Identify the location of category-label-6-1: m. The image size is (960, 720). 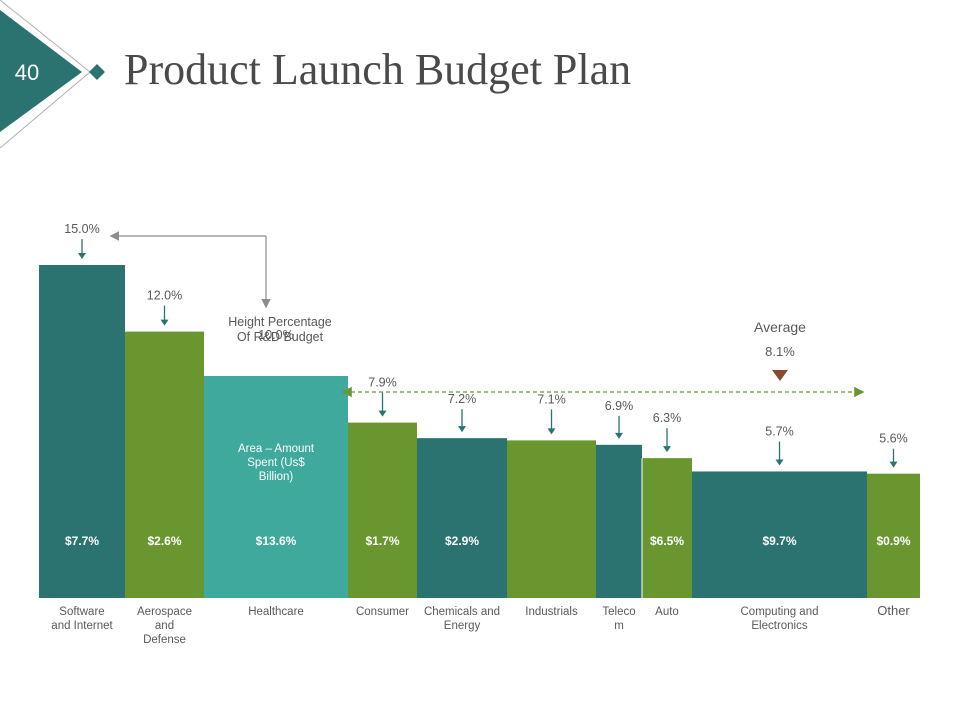
(619, 626).